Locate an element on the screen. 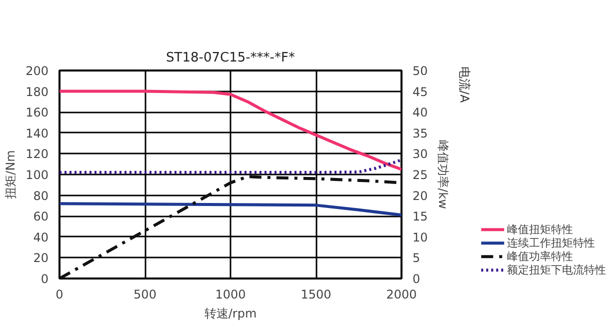  x-tick-label: 0 is located at coordinates (60, 295).